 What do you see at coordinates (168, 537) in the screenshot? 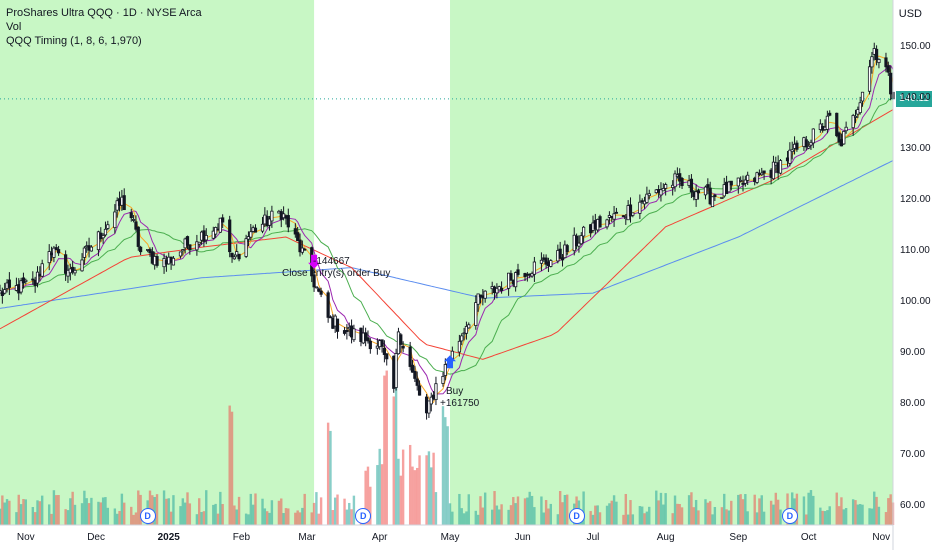
I see `x-tick-label: 2025` at bounding box center [168, 537].